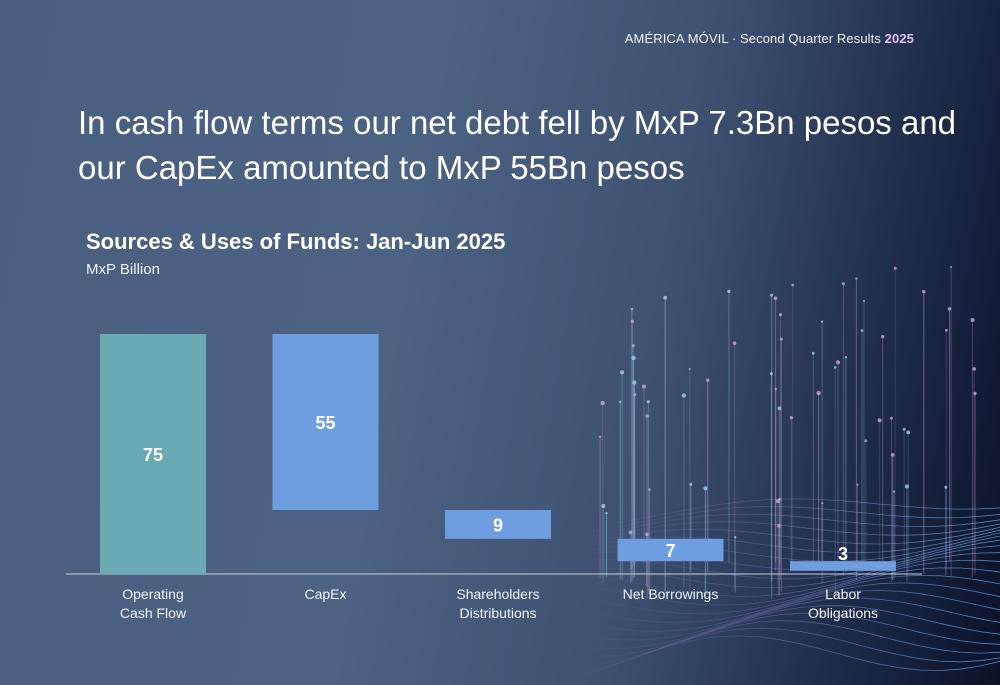 This screenshot has width=1000, height=685. Describe the element at coordinates (843, 594) in the screenshot. I see `category-label: Labor` at that location.